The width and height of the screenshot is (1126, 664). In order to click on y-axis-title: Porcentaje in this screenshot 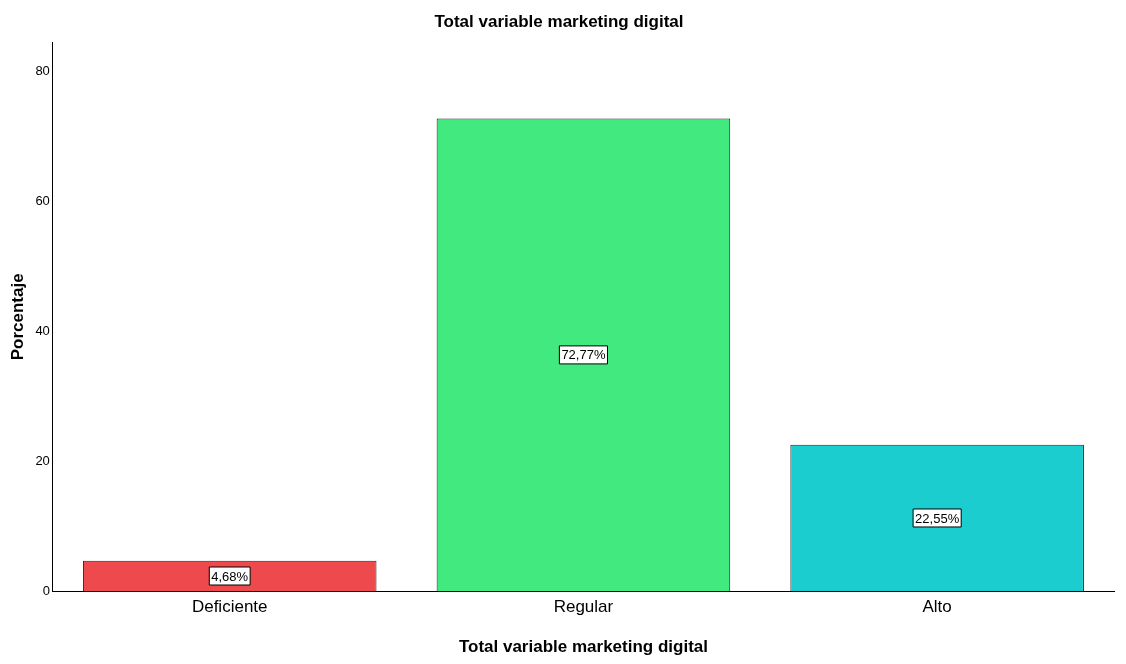, I will do `click(17, 317)`.